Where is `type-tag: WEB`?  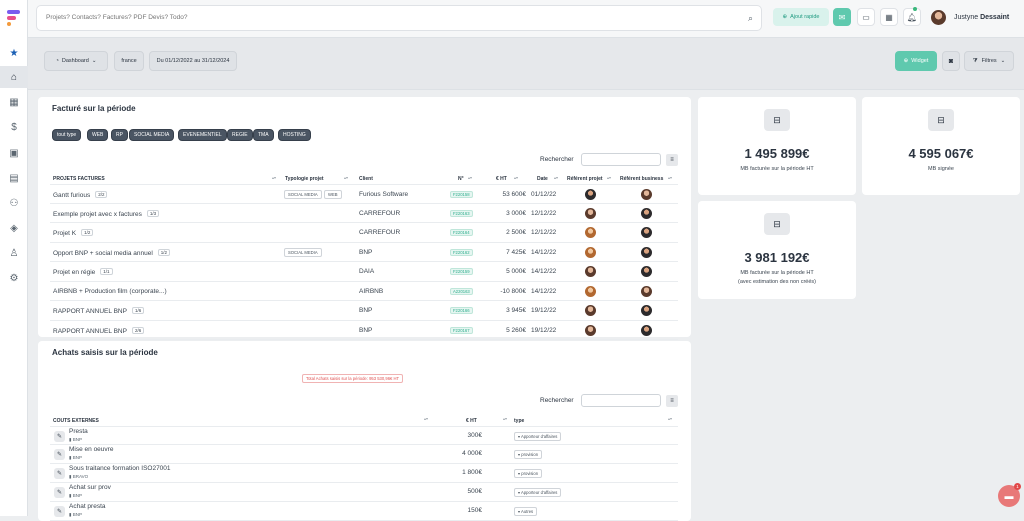
type-tag: WEB is located at coordinates (98, 135).